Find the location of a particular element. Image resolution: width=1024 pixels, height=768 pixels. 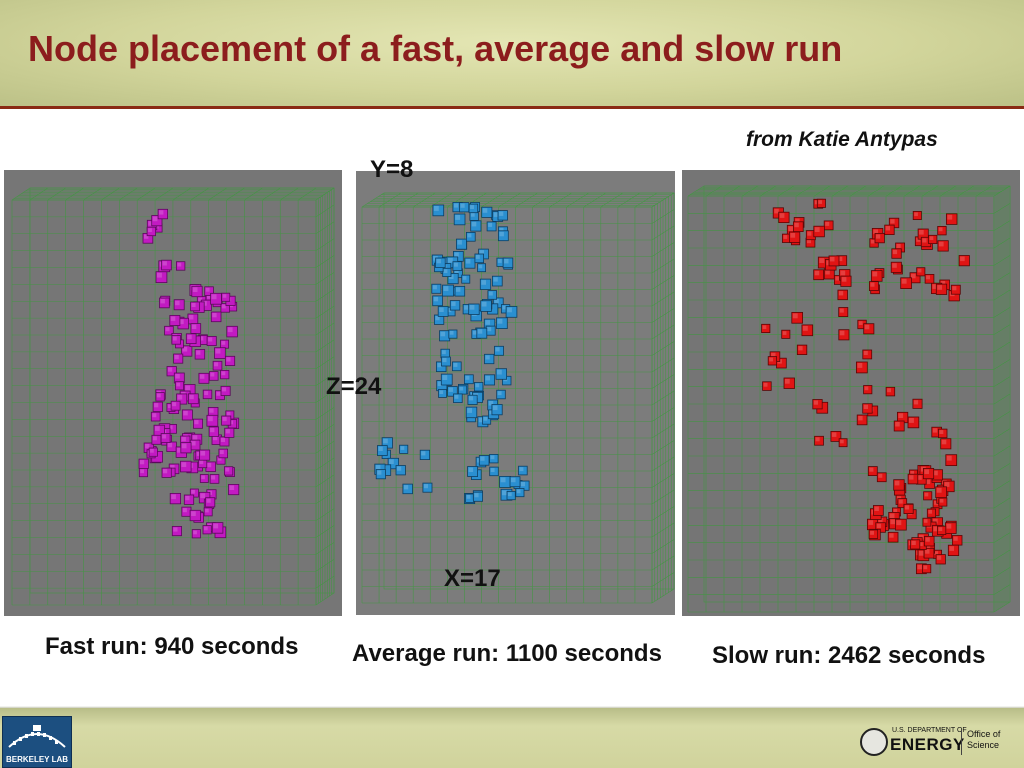

y-dimension-label: Y=8 is located at coordinates (392, 169).